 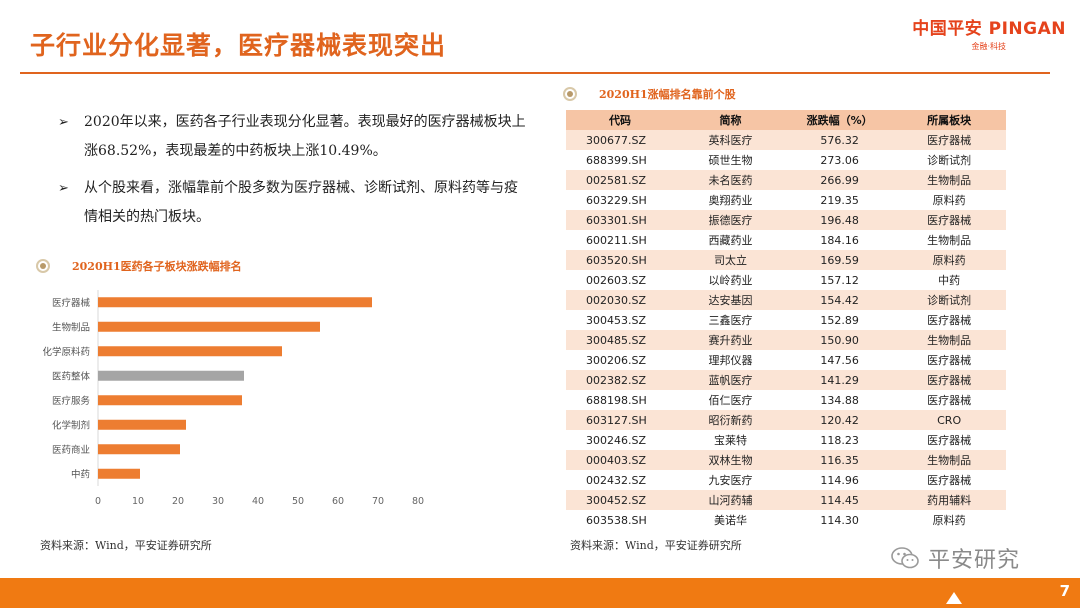 What do you see at coordinates (730, 400) in the screenshot?
I see `cell-name: 佰仁医疗` at bounding box center [730, 400].